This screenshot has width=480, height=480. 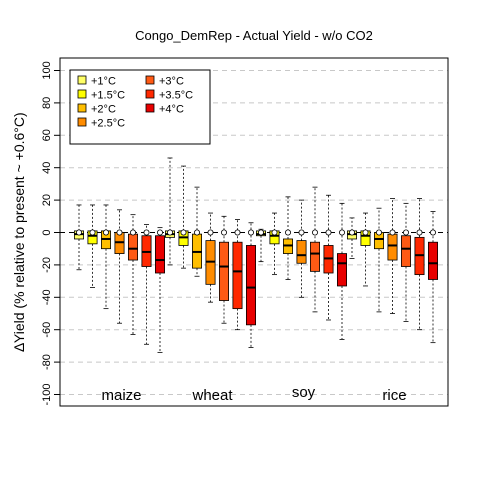 What do you see at coordinates (254, 35) in the screenshot?
I see `chart-title: Congo_DemRep - Actual Yield - w/o CO2` at bounding box center [254, 35].